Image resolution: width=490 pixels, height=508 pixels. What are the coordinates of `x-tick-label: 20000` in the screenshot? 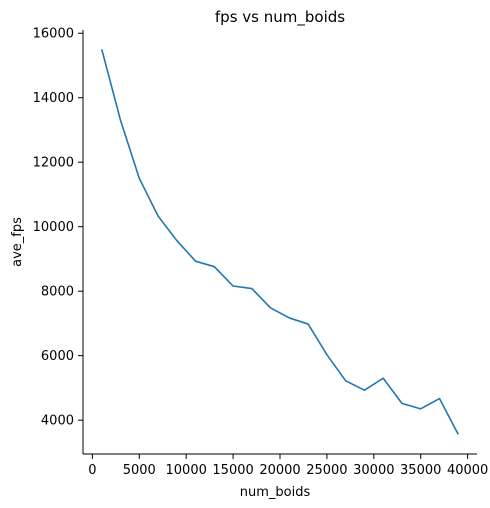 It's located at (279, 470).